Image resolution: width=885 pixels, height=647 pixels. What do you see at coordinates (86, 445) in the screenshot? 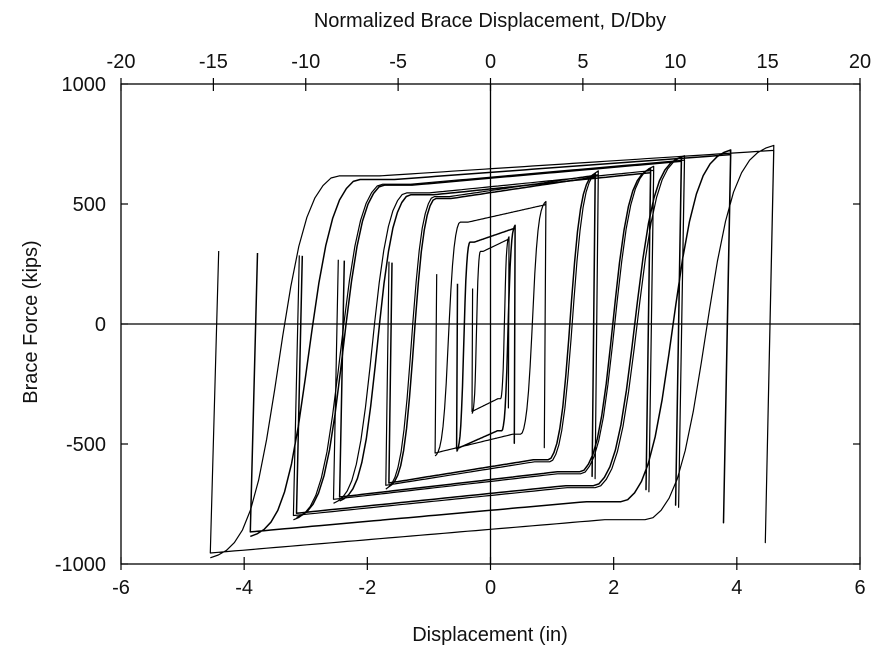
I see `y-tick-label: -500` at bounding box center [86, 445].